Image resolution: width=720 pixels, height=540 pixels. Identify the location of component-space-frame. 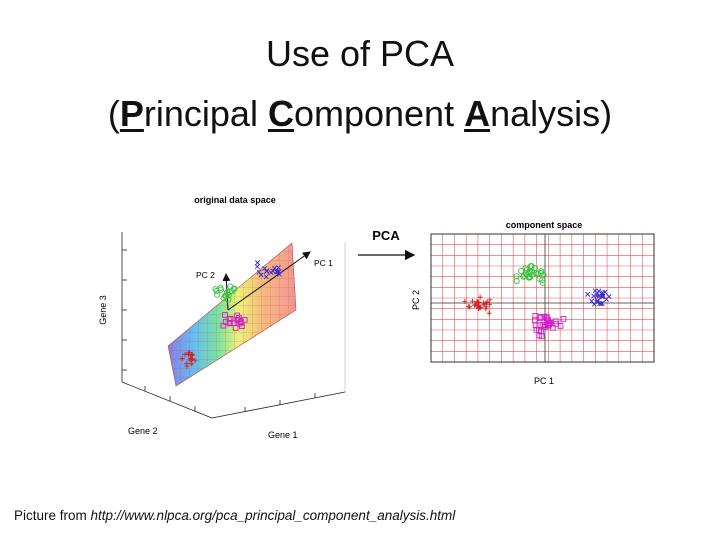
(542, 298).